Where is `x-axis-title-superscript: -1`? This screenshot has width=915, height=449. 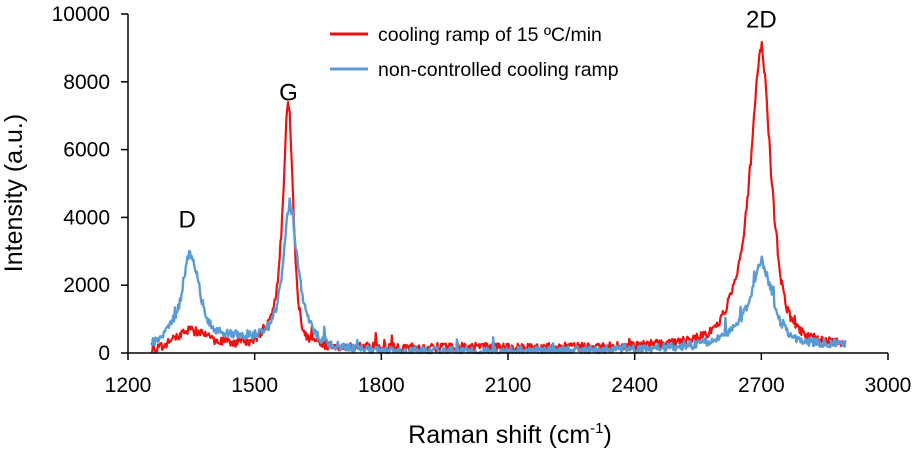 x-axis-title-superscript: -1 is located at coordinates (596, 428).